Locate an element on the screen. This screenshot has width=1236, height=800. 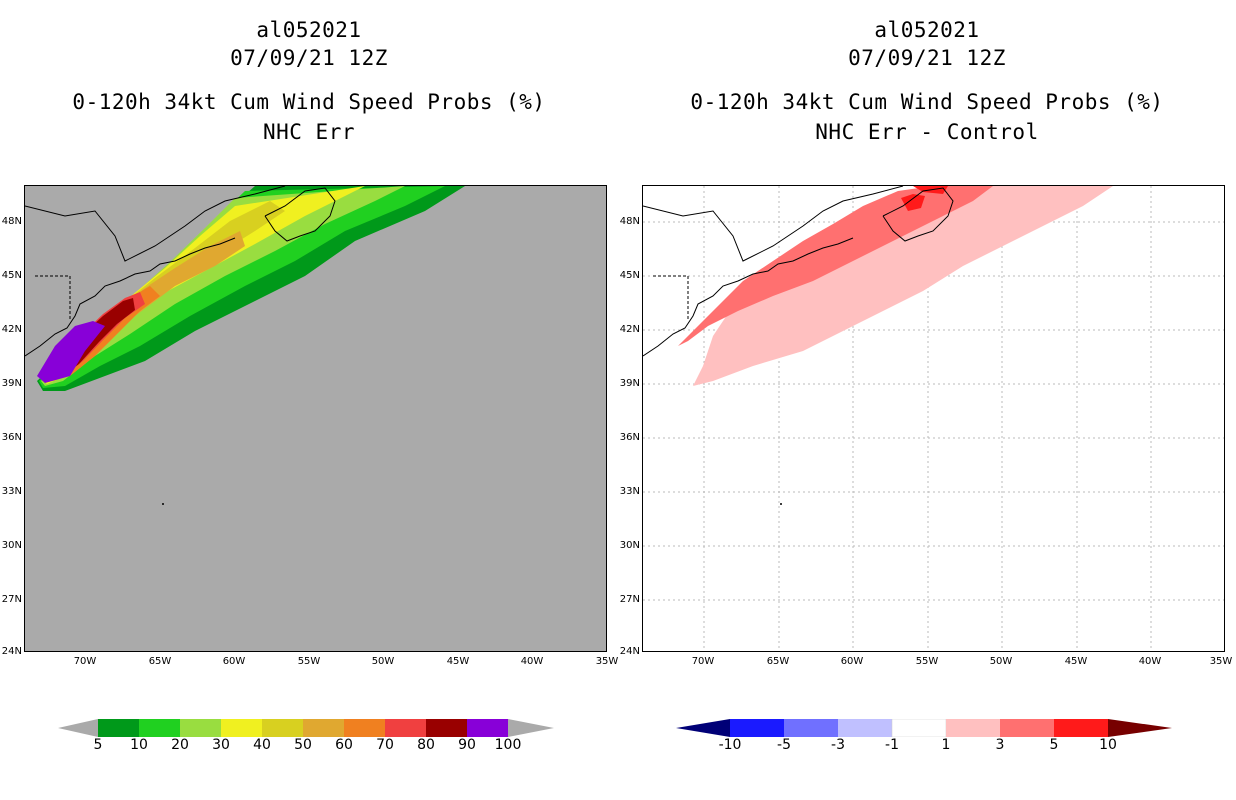
left-colorbar-label: 20 is located at coordinates (180, 745).